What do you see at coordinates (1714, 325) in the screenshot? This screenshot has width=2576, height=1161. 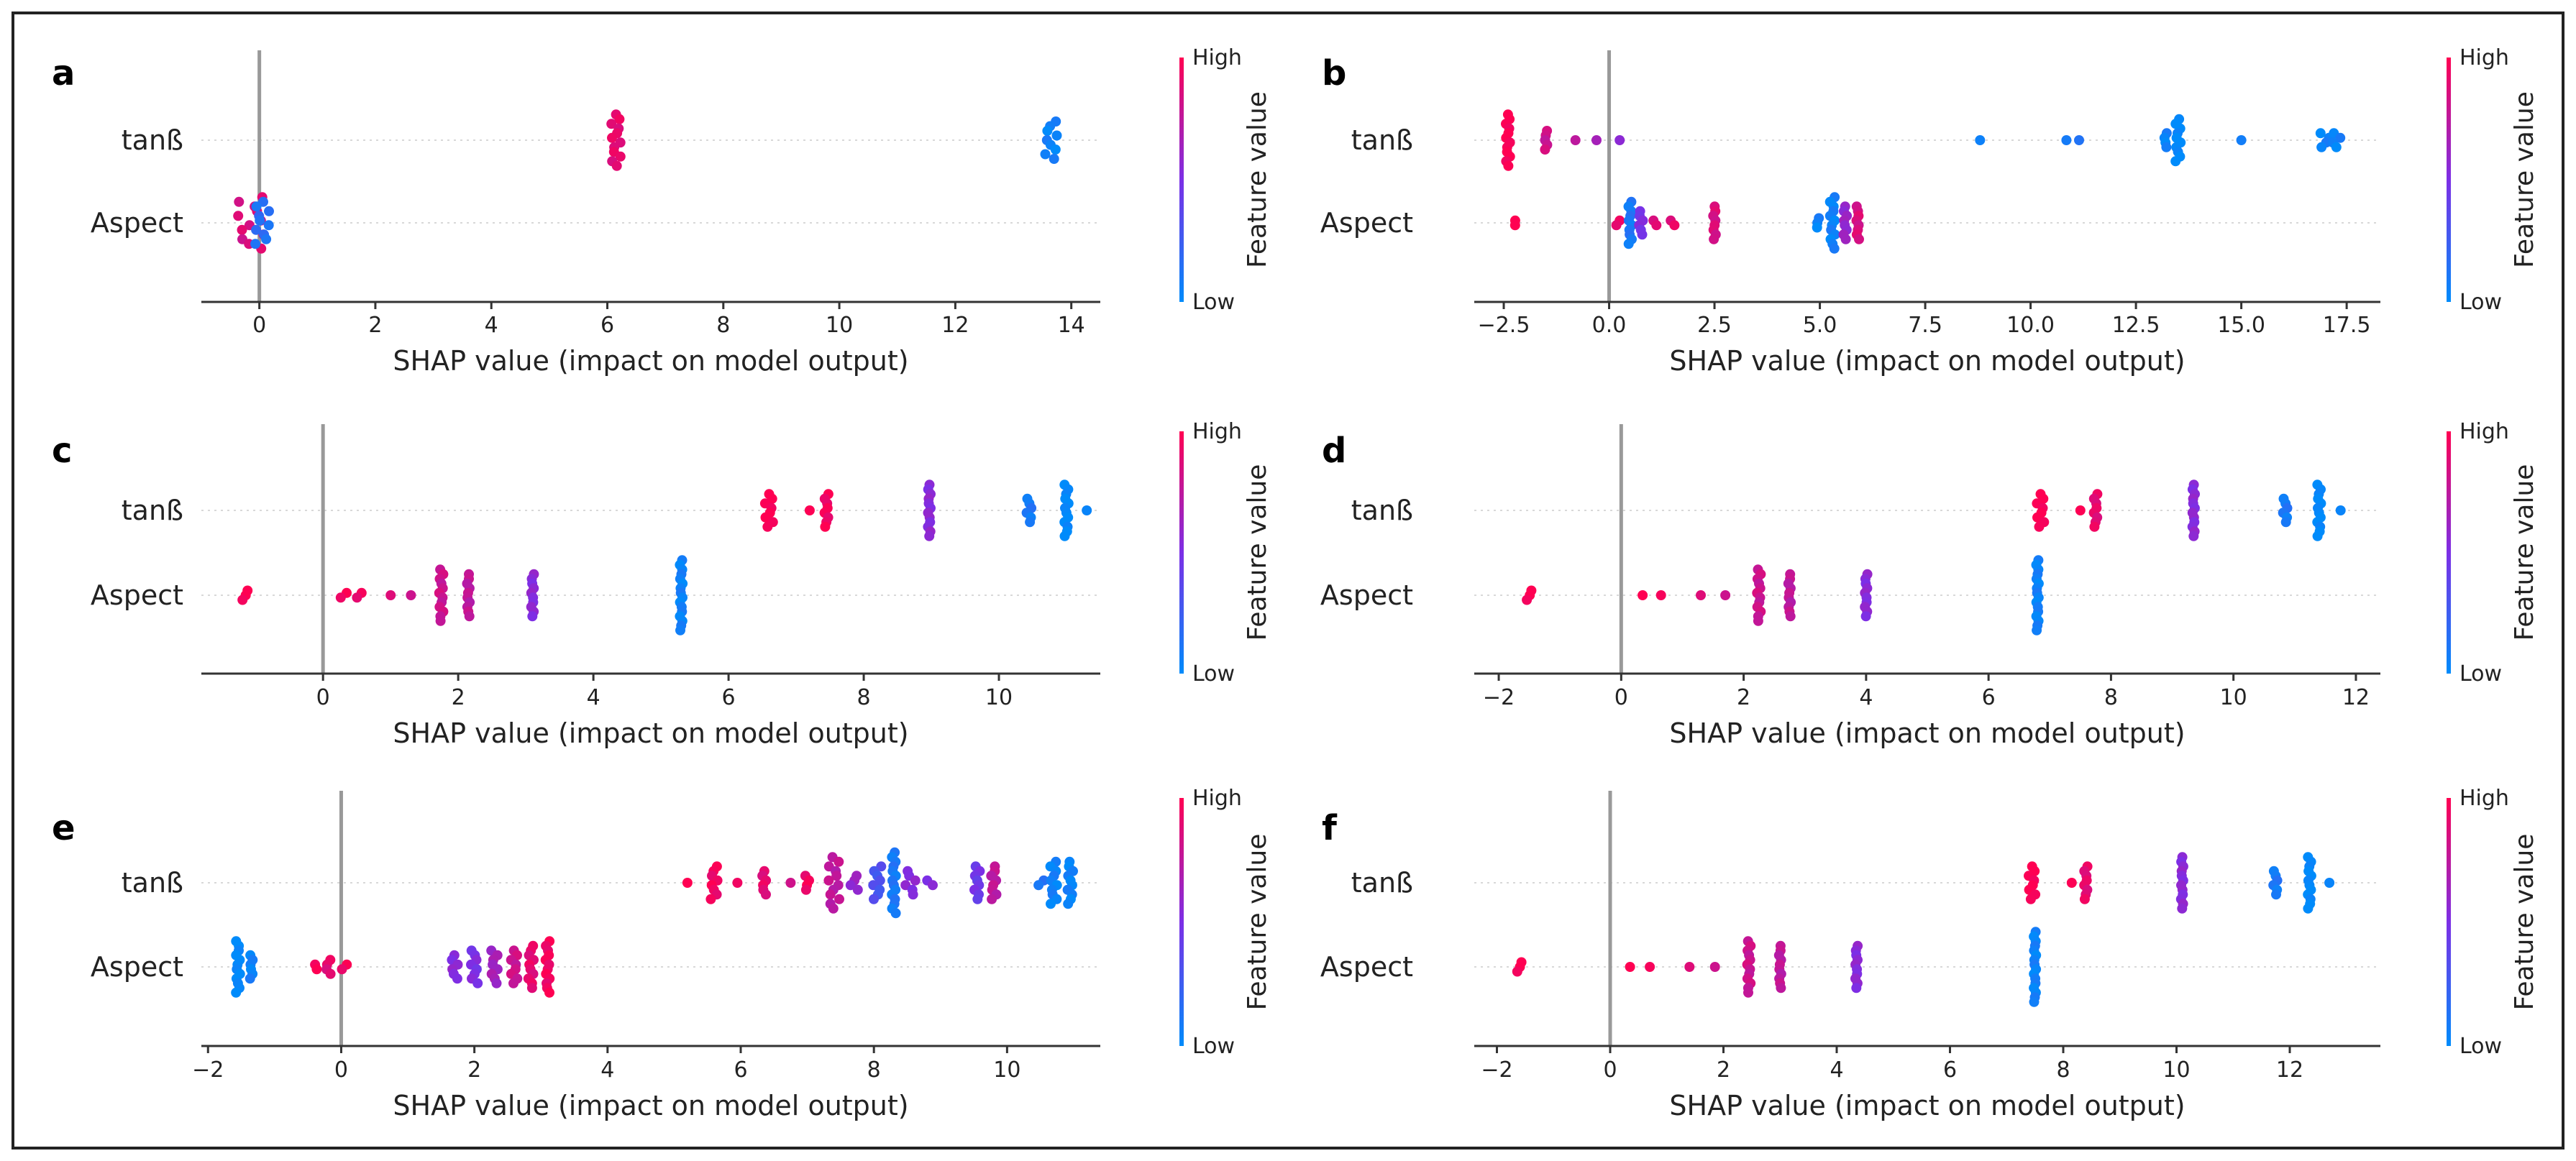 I see `x-tick-label: 2.5` at bounding box center [1714, 325].